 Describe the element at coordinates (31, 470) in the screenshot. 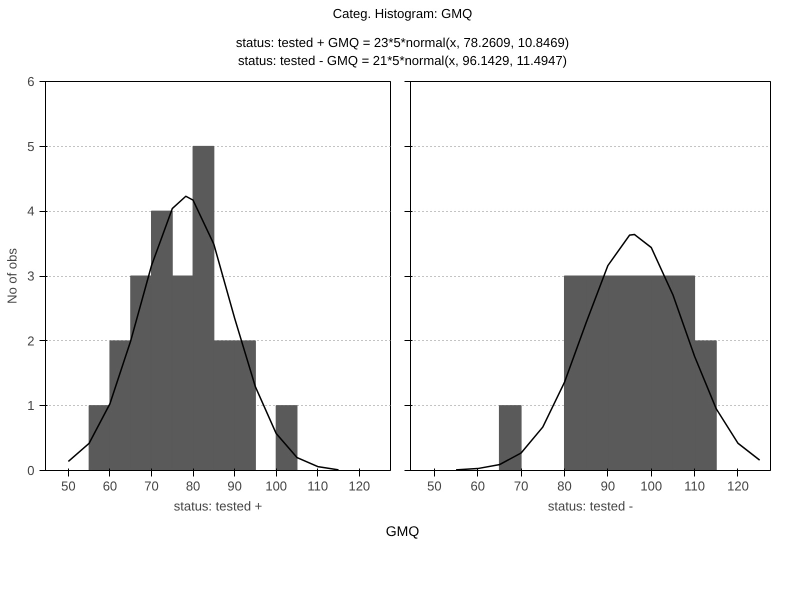

I see `y-tick-label: 0` at that location.